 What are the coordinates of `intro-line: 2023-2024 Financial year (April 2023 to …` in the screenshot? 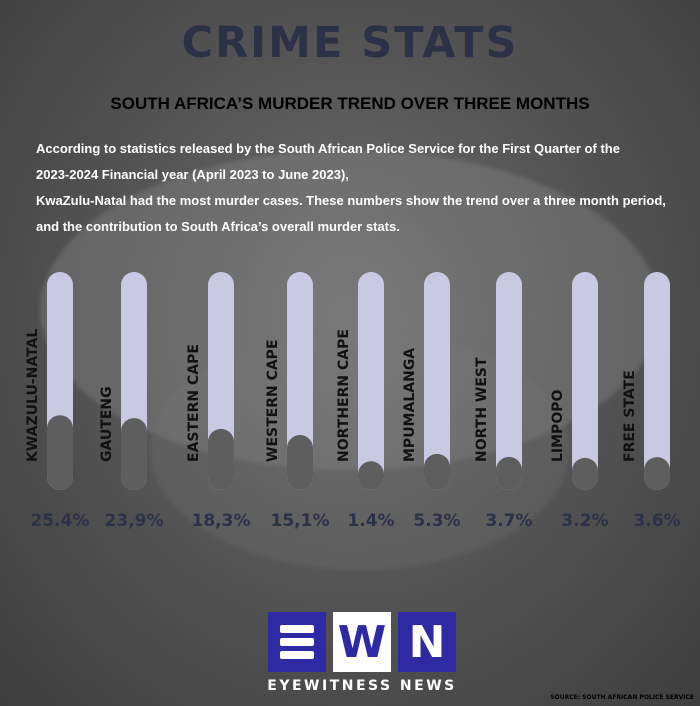 It's located at (192, 174).